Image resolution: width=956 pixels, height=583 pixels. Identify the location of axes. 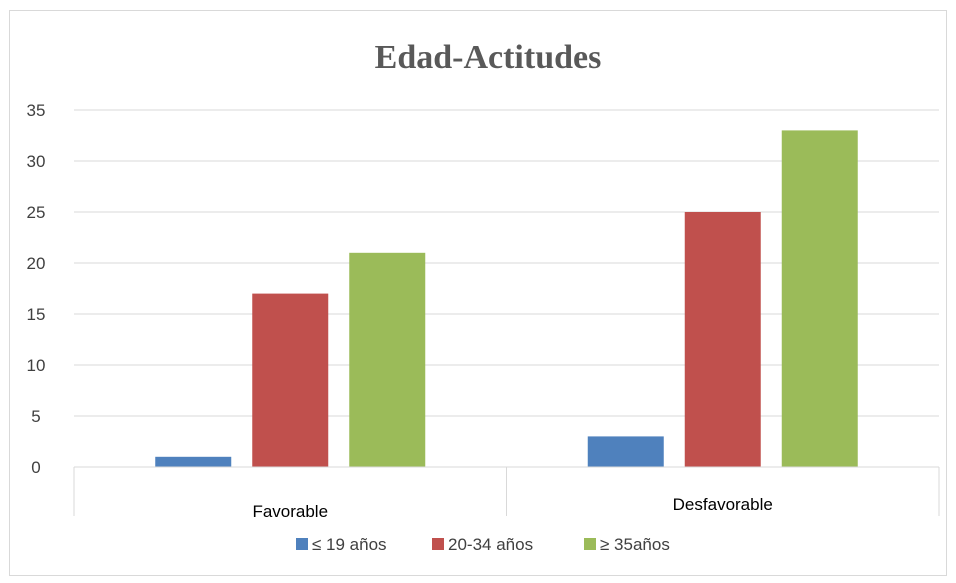
(506, 491).